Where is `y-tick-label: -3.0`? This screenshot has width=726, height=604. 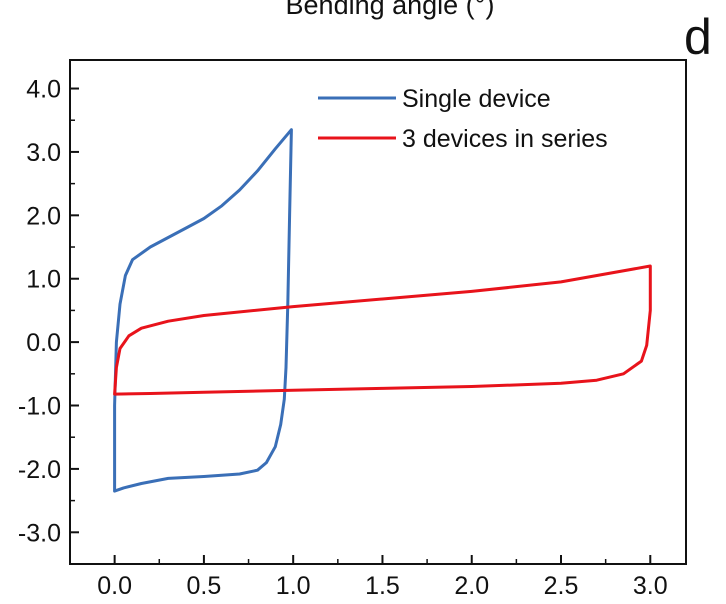
y-tick-label: -3.0 is located at coordinates (39, 533).